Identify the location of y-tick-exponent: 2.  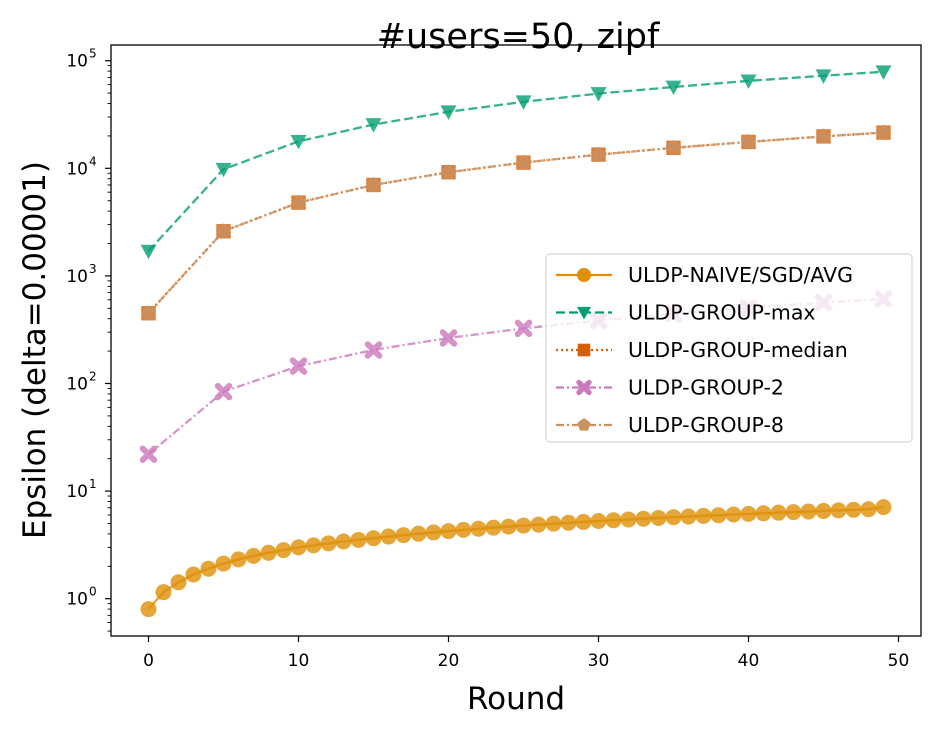
(93, 377).